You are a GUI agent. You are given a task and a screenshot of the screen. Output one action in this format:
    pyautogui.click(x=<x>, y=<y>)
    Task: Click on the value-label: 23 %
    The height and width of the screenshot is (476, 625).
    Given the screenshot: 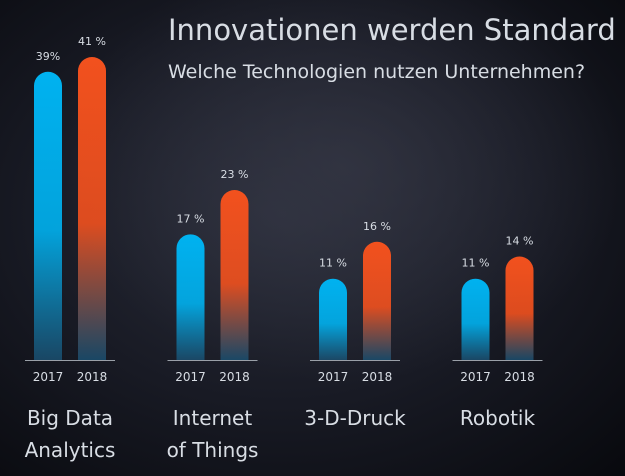 What is the action you would take?
    pyautogui.click(x=235, y=174)
    